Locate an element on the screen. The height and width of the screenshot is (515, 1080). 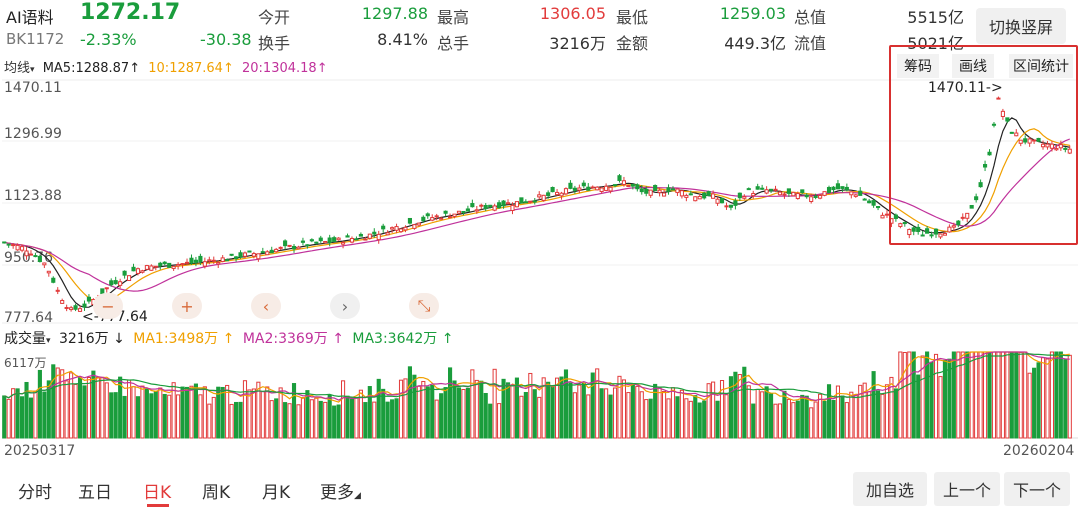
add-favorite-button: 加自选 is located at coordinates (890, 489).